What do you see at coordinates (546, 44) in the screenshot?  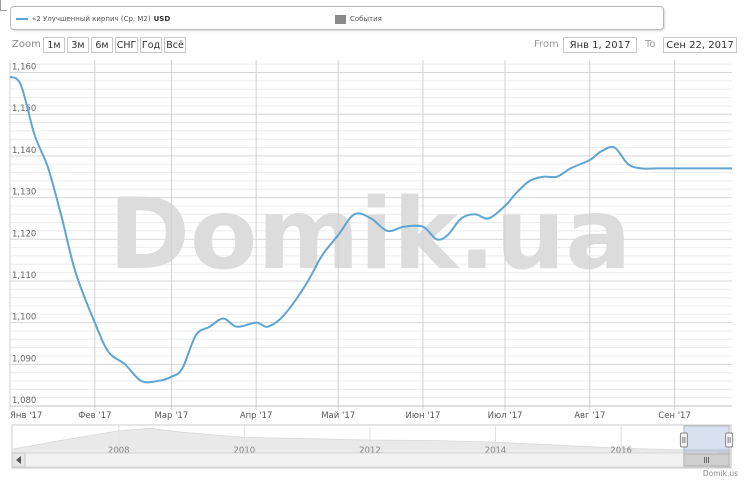 I see `from-label: From` at bounding box center [546, 44].